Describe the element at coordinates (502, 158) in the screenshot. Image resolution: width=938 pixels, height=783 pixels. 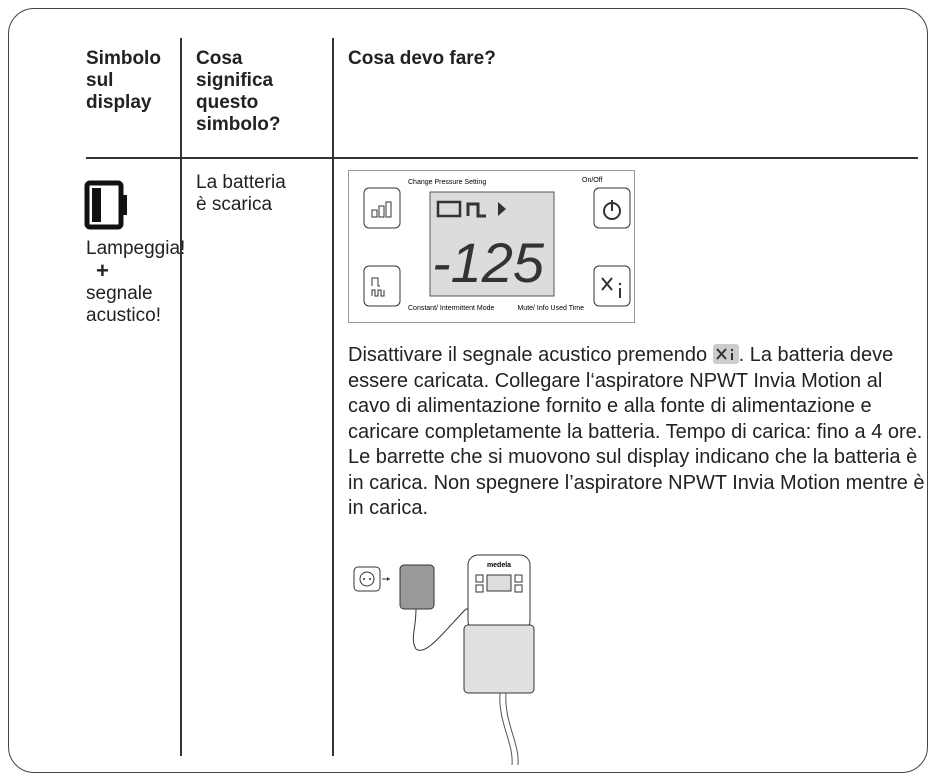
I see `row-divider` at that location.